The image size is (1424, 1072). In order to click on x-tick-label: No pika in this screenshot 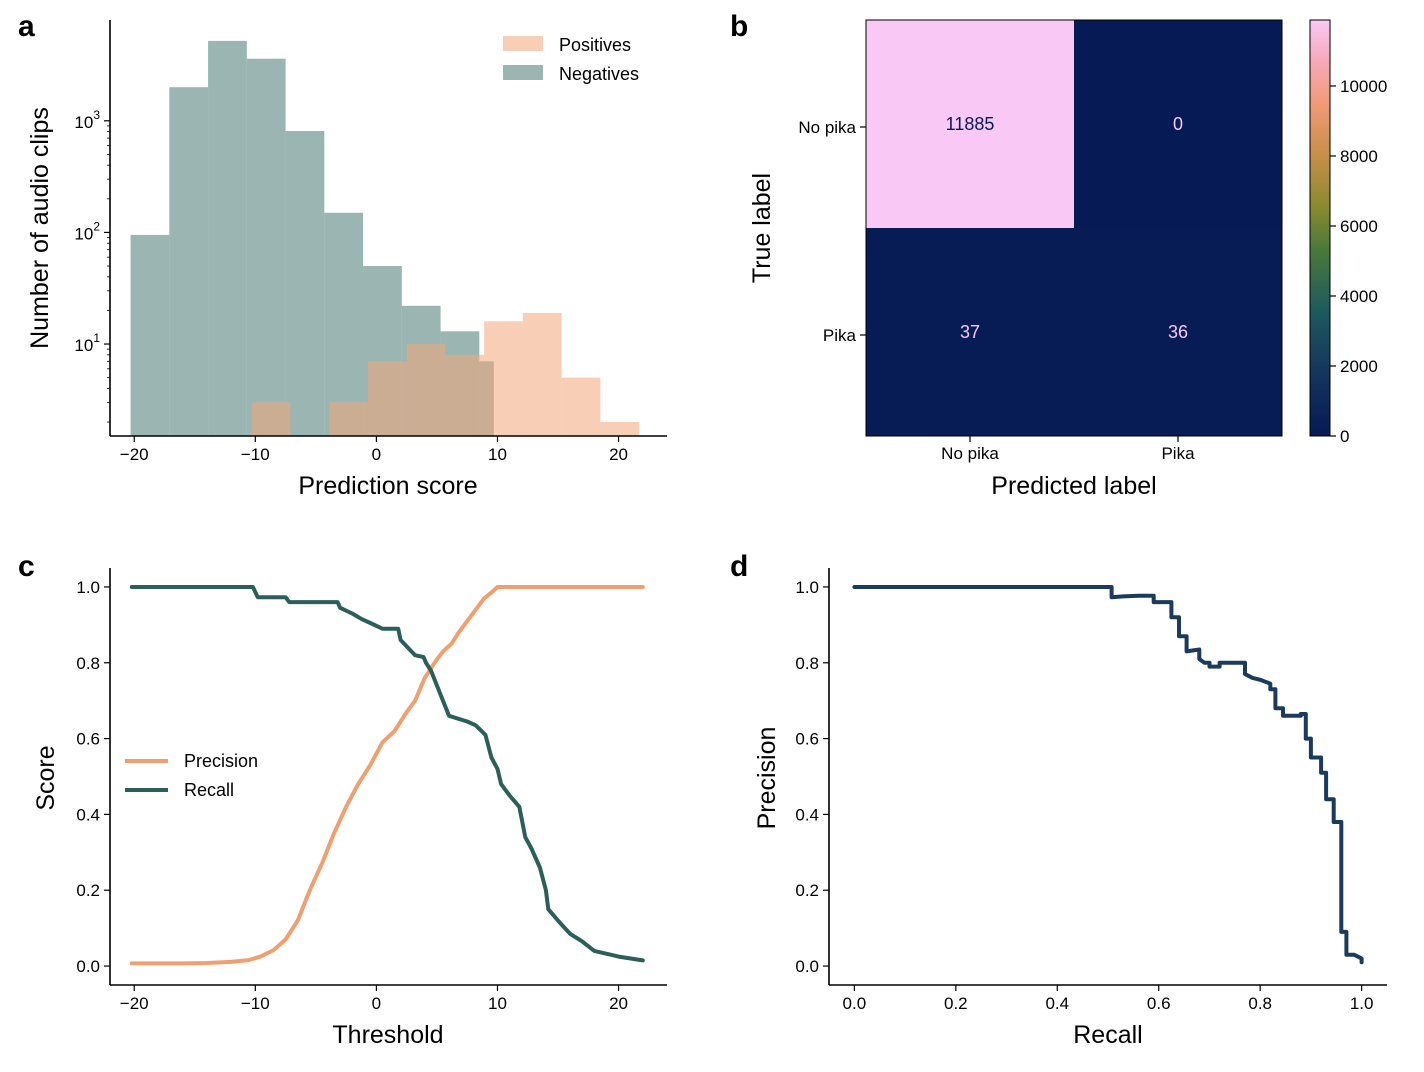, I will do `click(970, 453)`.